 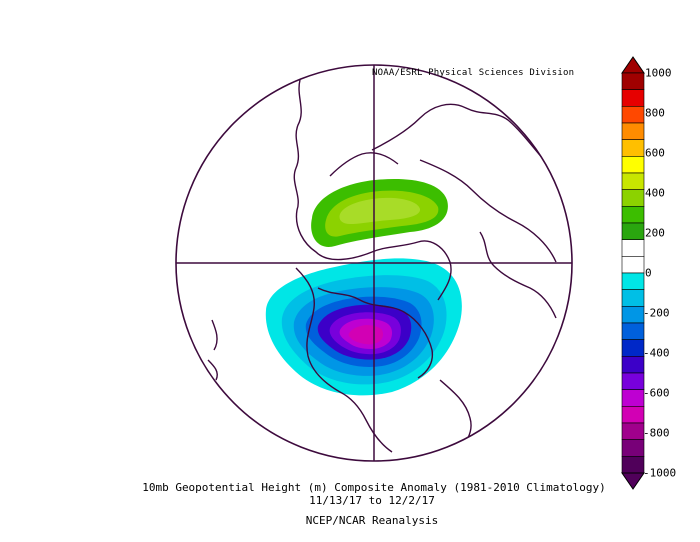 What do you see at coordinates (379, 213) in the screenshot?
I see `positive-anomaly` at bounding box center [379, 213].